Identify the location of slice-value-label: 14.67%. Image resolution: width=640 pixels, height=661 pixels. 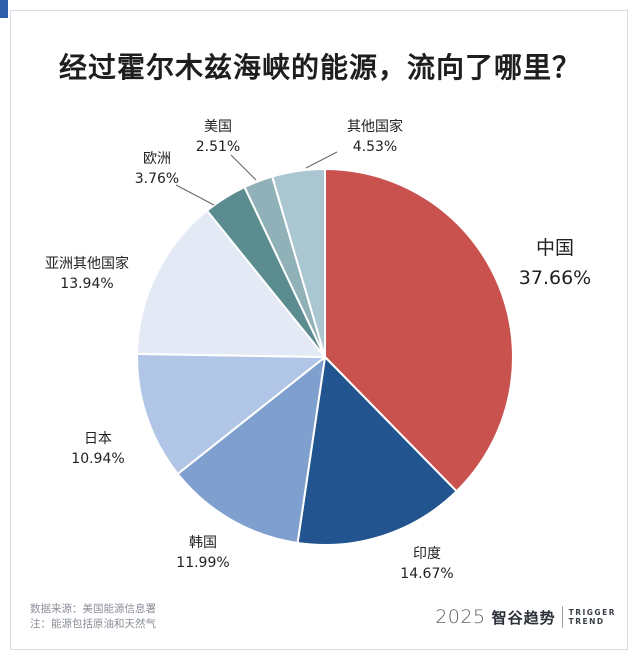
(426, 574).